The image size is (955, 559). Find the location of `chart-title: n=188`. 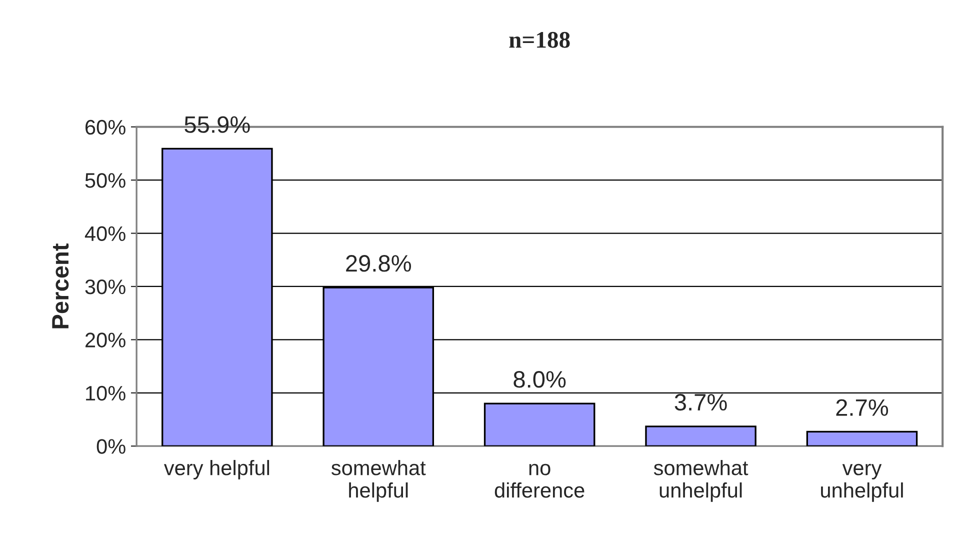

chart-title: n=188 is located at coordinates (539, 40).